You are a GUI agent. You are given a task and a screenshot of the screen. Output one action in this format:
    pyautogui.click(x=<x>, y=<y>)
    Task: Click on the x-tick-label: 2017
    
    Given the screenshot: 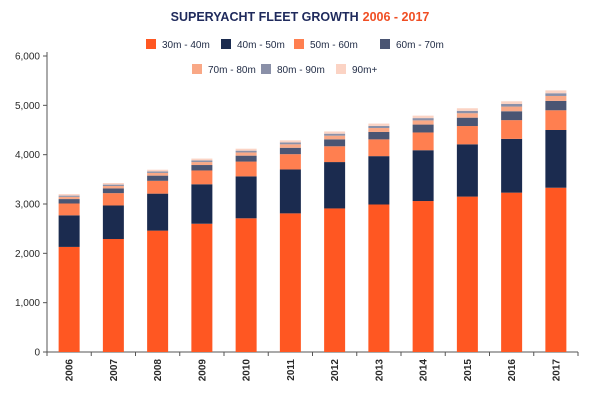 What is the action you would take?
    pyautogui.click(x=556, y=370)
    